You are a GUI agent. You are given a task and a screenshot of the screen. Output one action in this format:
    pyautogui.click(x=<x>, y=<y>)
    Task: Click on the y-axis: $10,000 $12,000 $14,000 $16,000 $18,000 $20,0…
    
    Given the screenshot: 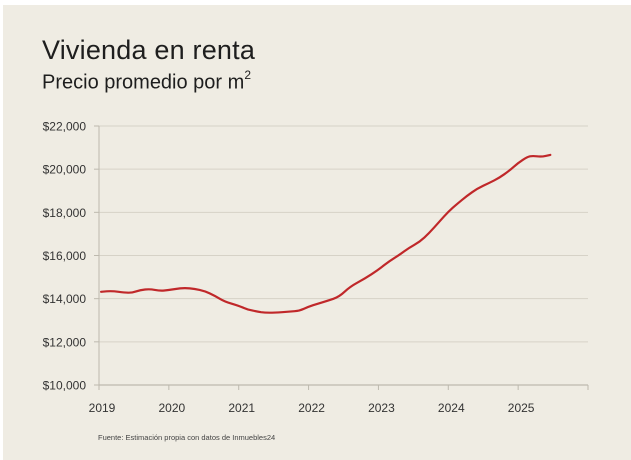 What is the action you would take?
    pyautogui.click(x=71, y=256)
    